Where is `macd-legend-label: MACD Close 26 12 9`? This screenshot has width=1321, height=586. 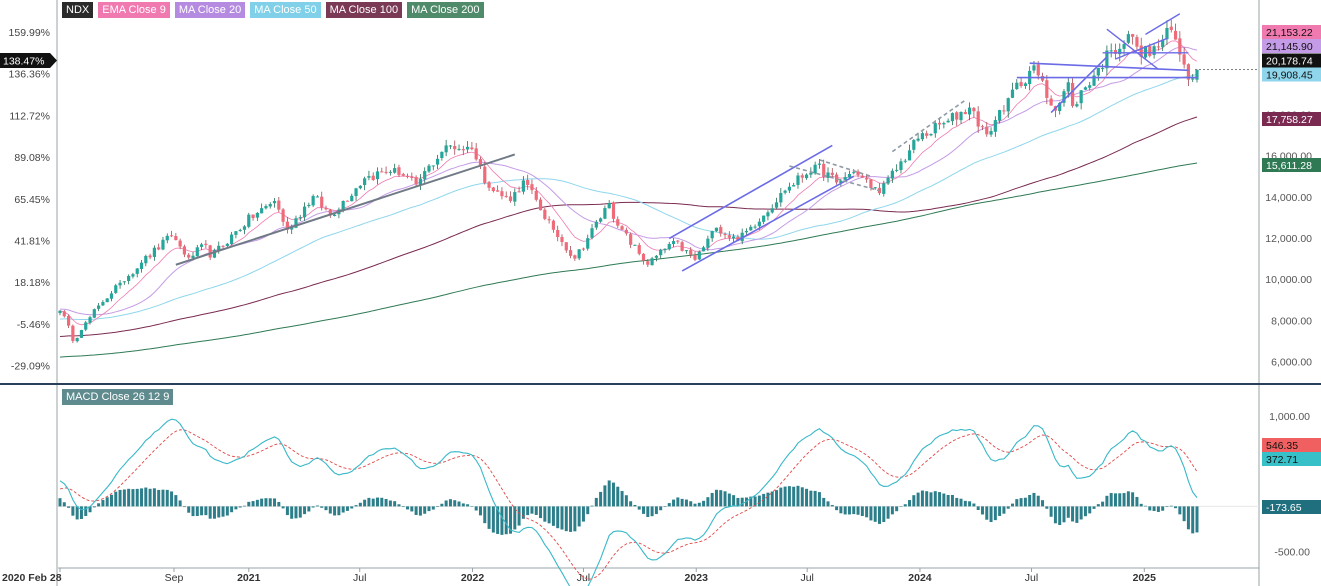 macd-legend-label: MACD Close 26 12 9 is located at coordinates (118, 397).